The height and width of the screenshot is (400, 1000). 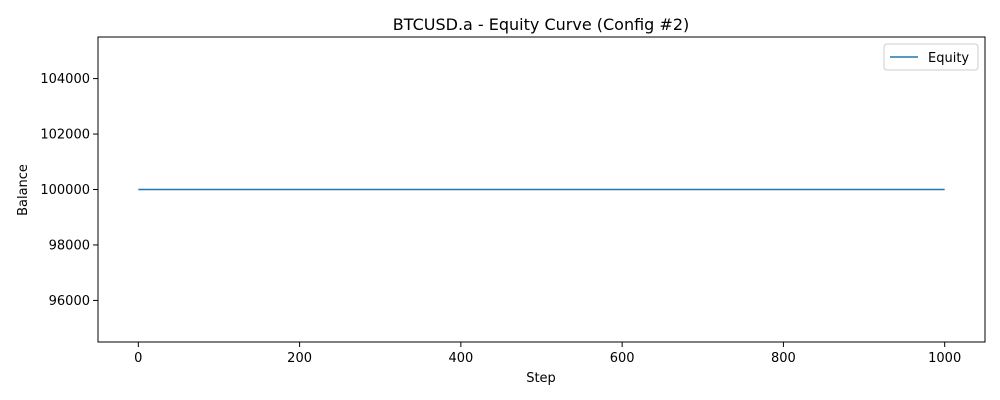 What do you see at coordinates (547, 354) in the screenshot?
I see `x-axis-ticks: 0 200 400 600 800 1000` at bounding box center [547, 354].